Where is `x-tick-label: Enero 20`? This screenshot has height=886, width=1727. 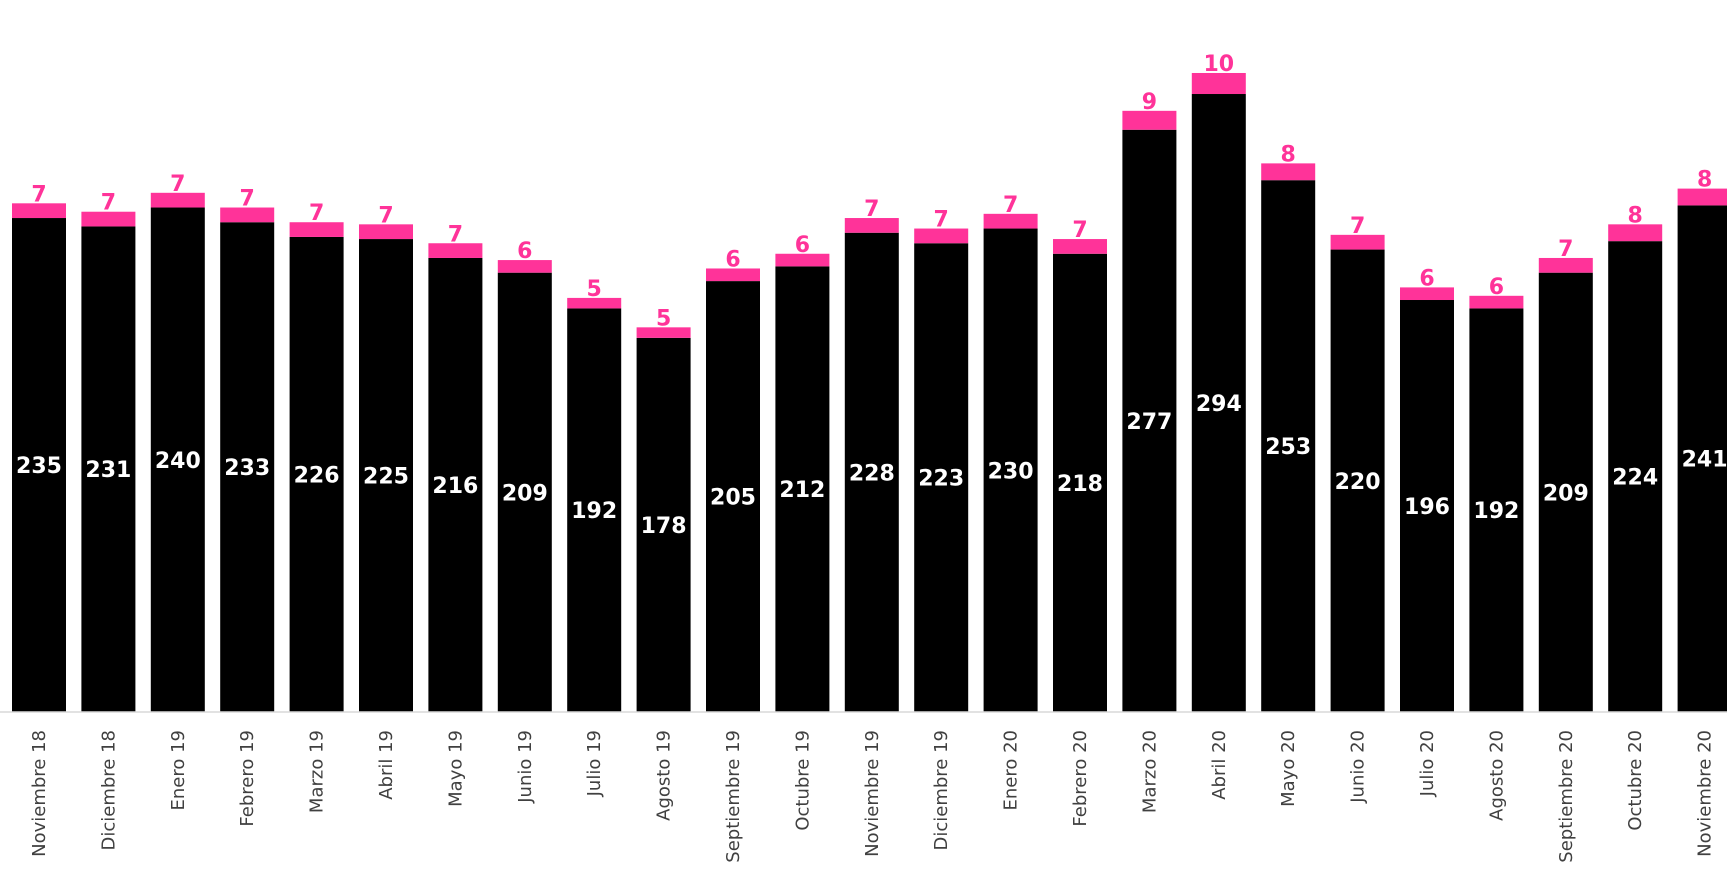 x-tick-label: Enero 20 is located at coordinates (1011, 770).